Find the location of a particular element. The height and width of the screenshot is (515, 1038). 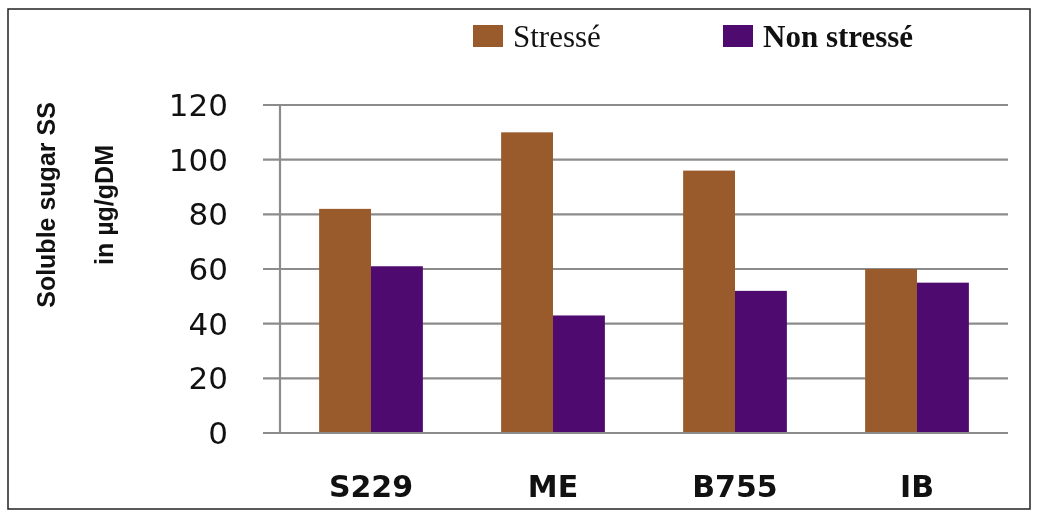

y-tick-label: 40 is located at coordinates (208, 323).